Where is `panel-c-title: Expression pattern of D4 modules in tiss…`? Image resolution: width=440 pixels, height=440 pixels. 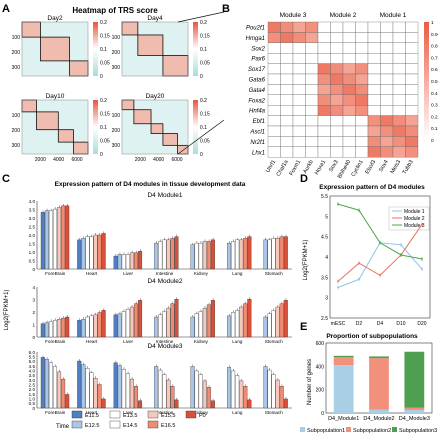
panel-c-title: Expression pattern of D4 modules in tiss… is located at coordinates (150, 184).